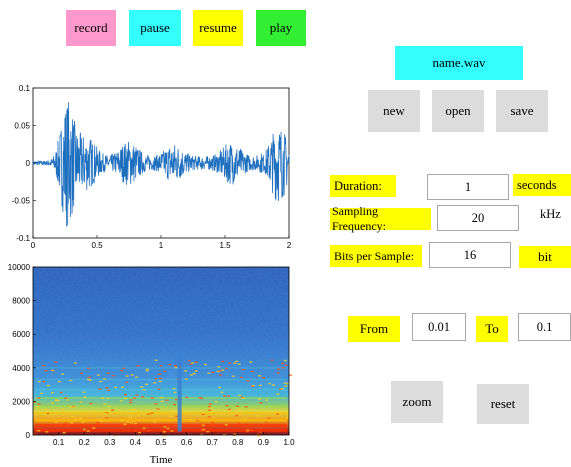  What do you see at coordinates (458, 111) in the screenshot?
I see `open-button: open` at bounding box center [458, 111].